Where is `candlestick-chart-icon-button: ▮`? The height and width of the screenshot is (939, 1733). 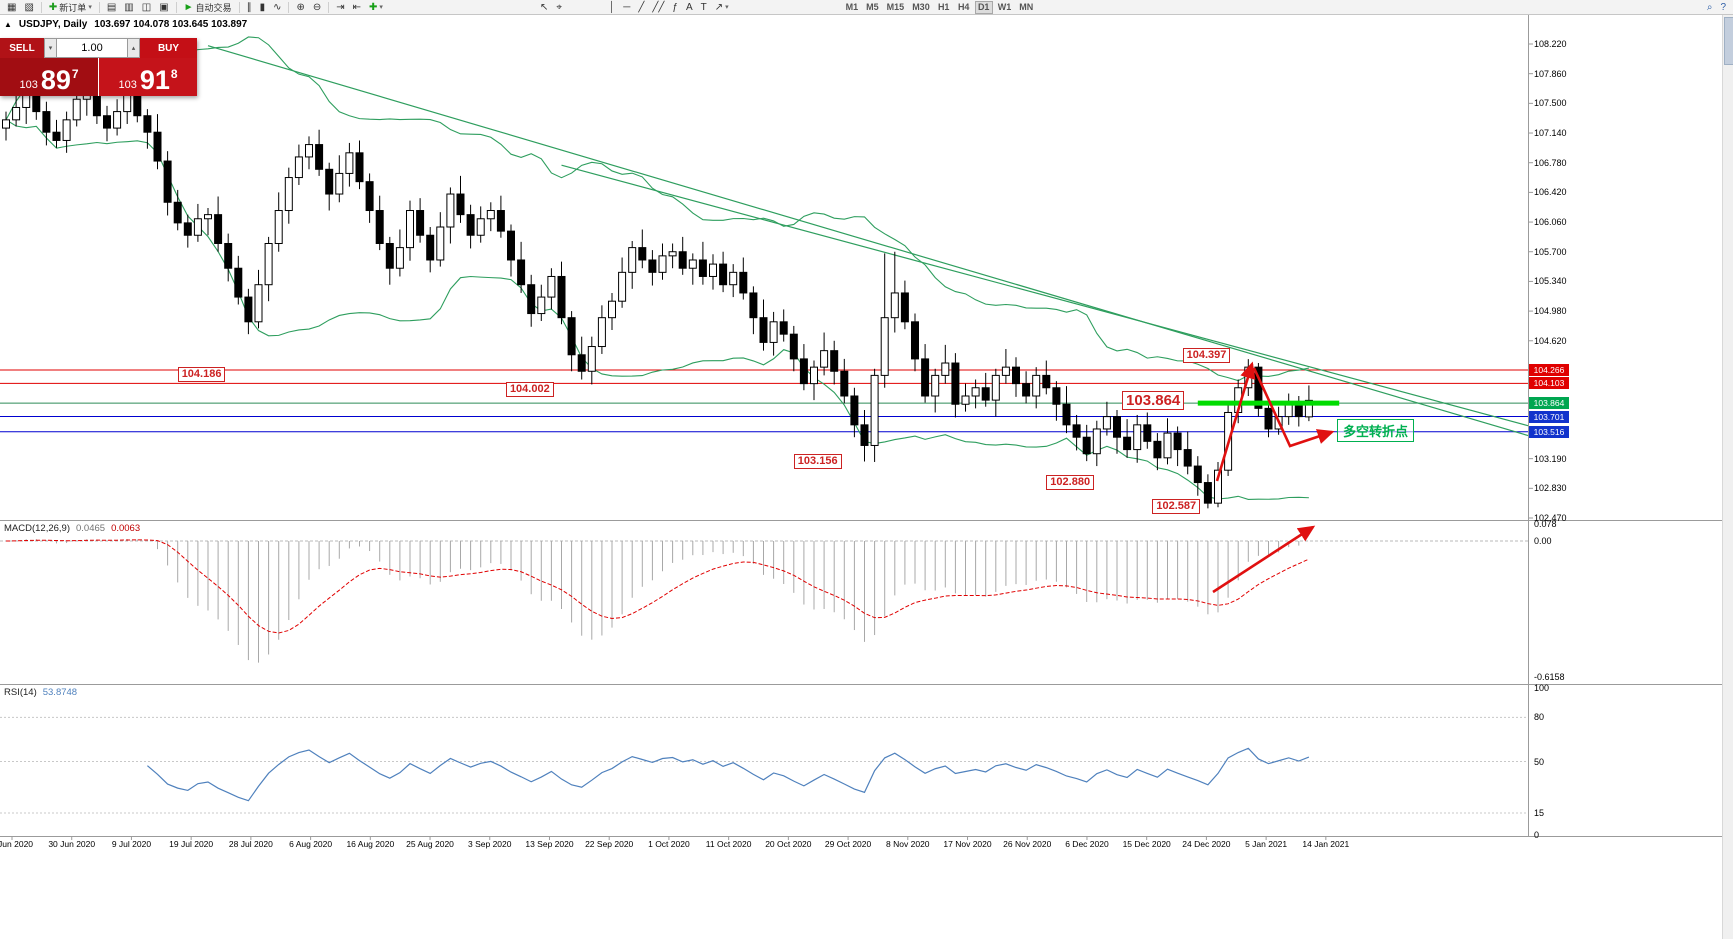 candlestick-chart-icon-button: ▮ is located at coordinates (263, 7).